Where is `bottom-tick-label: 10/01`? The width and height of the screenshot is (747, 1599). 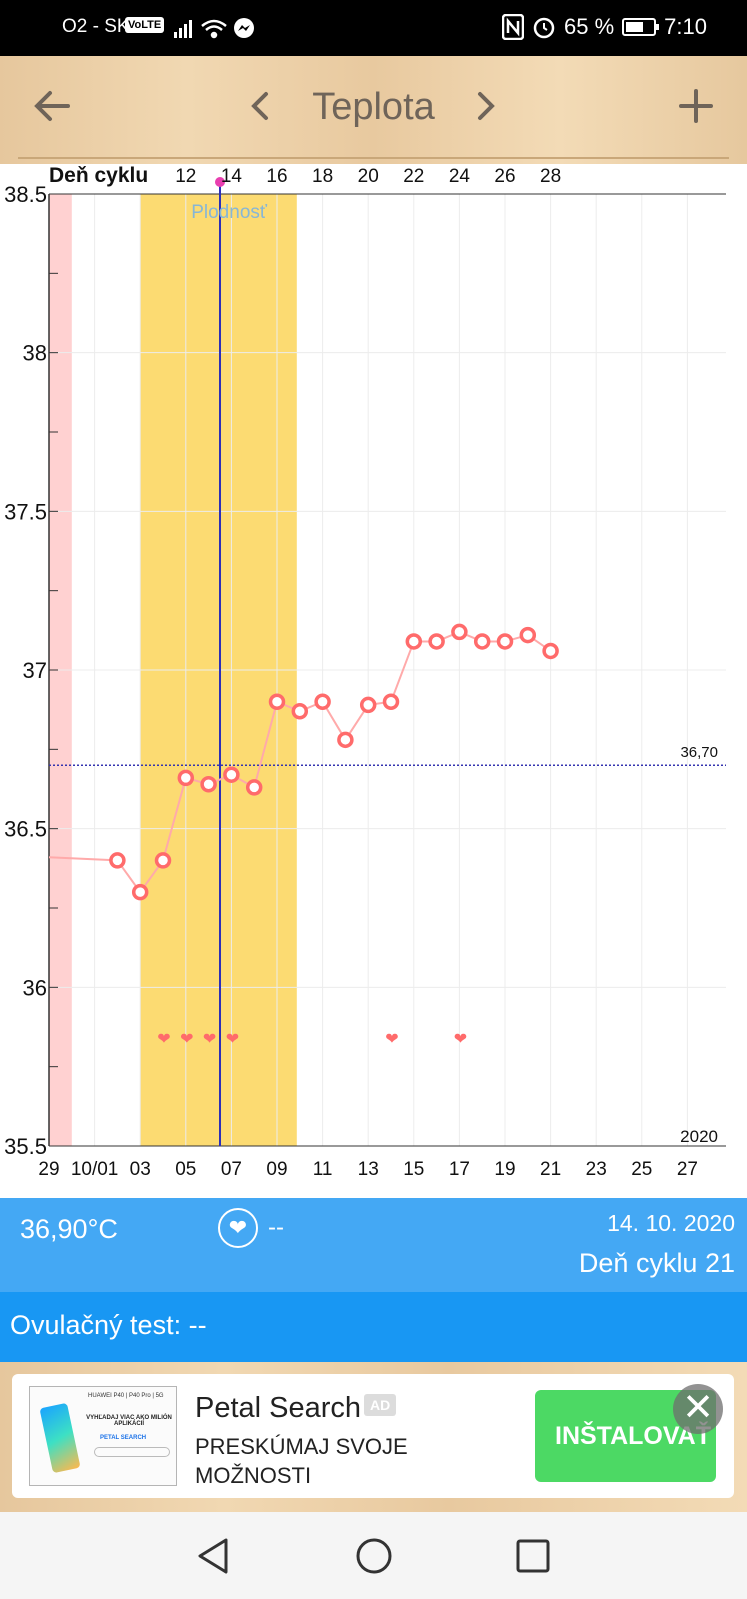 bottom-tick-label: 10/01 is located at coordinates (95, 1169).